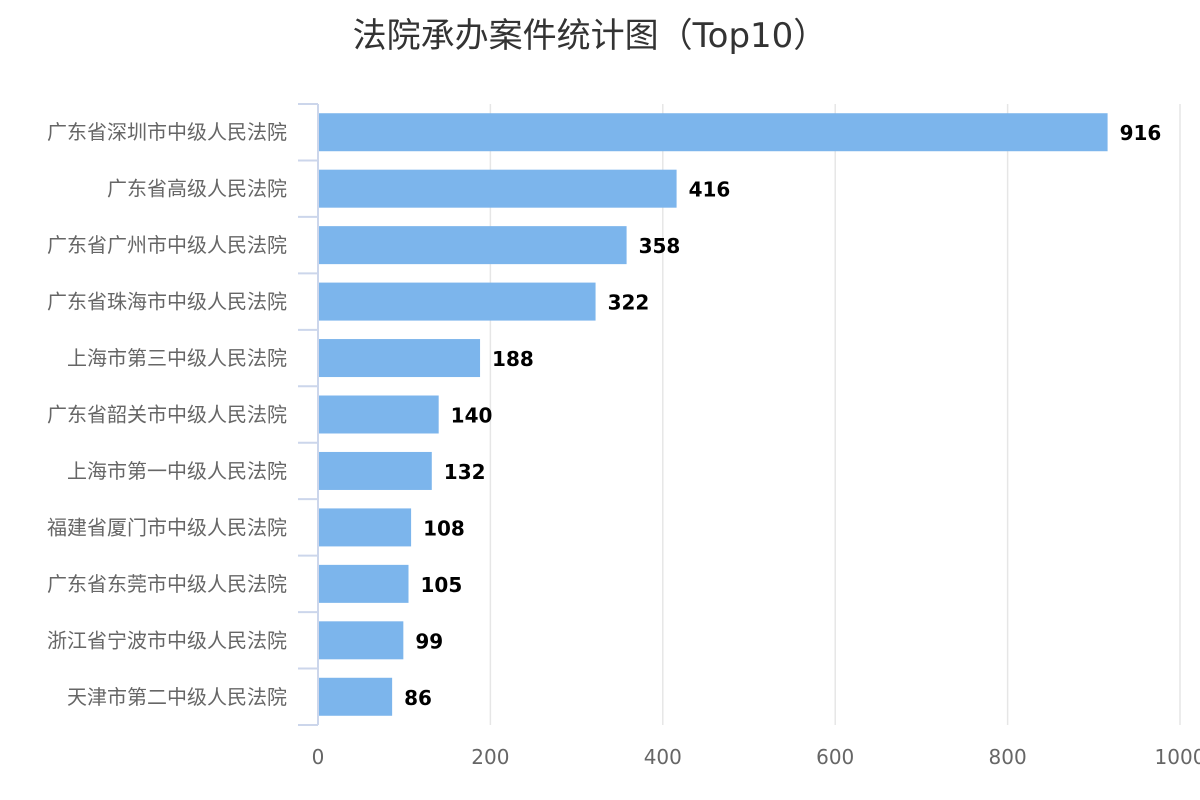  I want to click on chart-title: 法院承办案件统计图（Top10）, so click(590, 36).